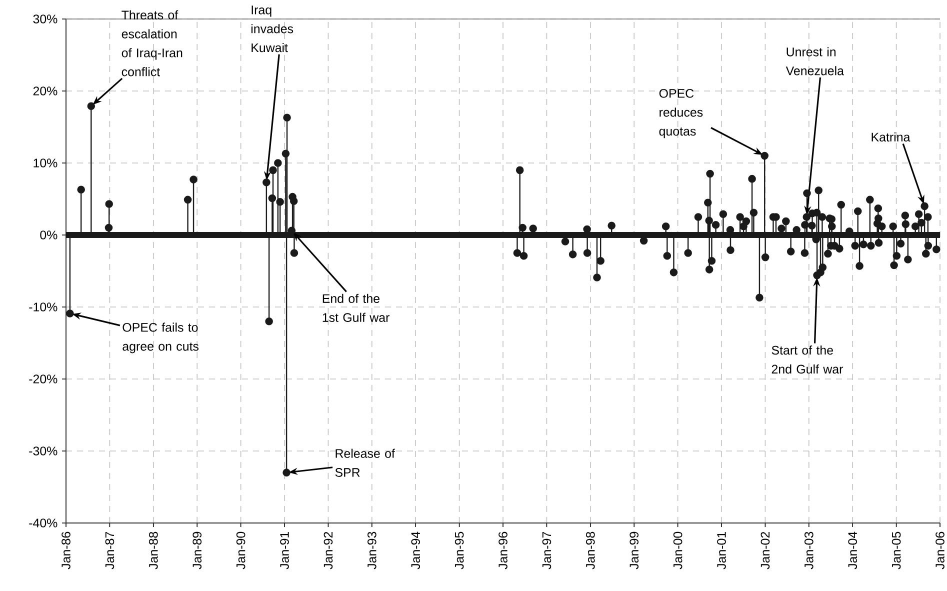 Image resolution: width=947 pixels, height=591 pixels. What do you see at coordinates (356, 308) in the screenshot?
I see `annotation: End of the 1st Gulf war` at bounding box center [356, 308].